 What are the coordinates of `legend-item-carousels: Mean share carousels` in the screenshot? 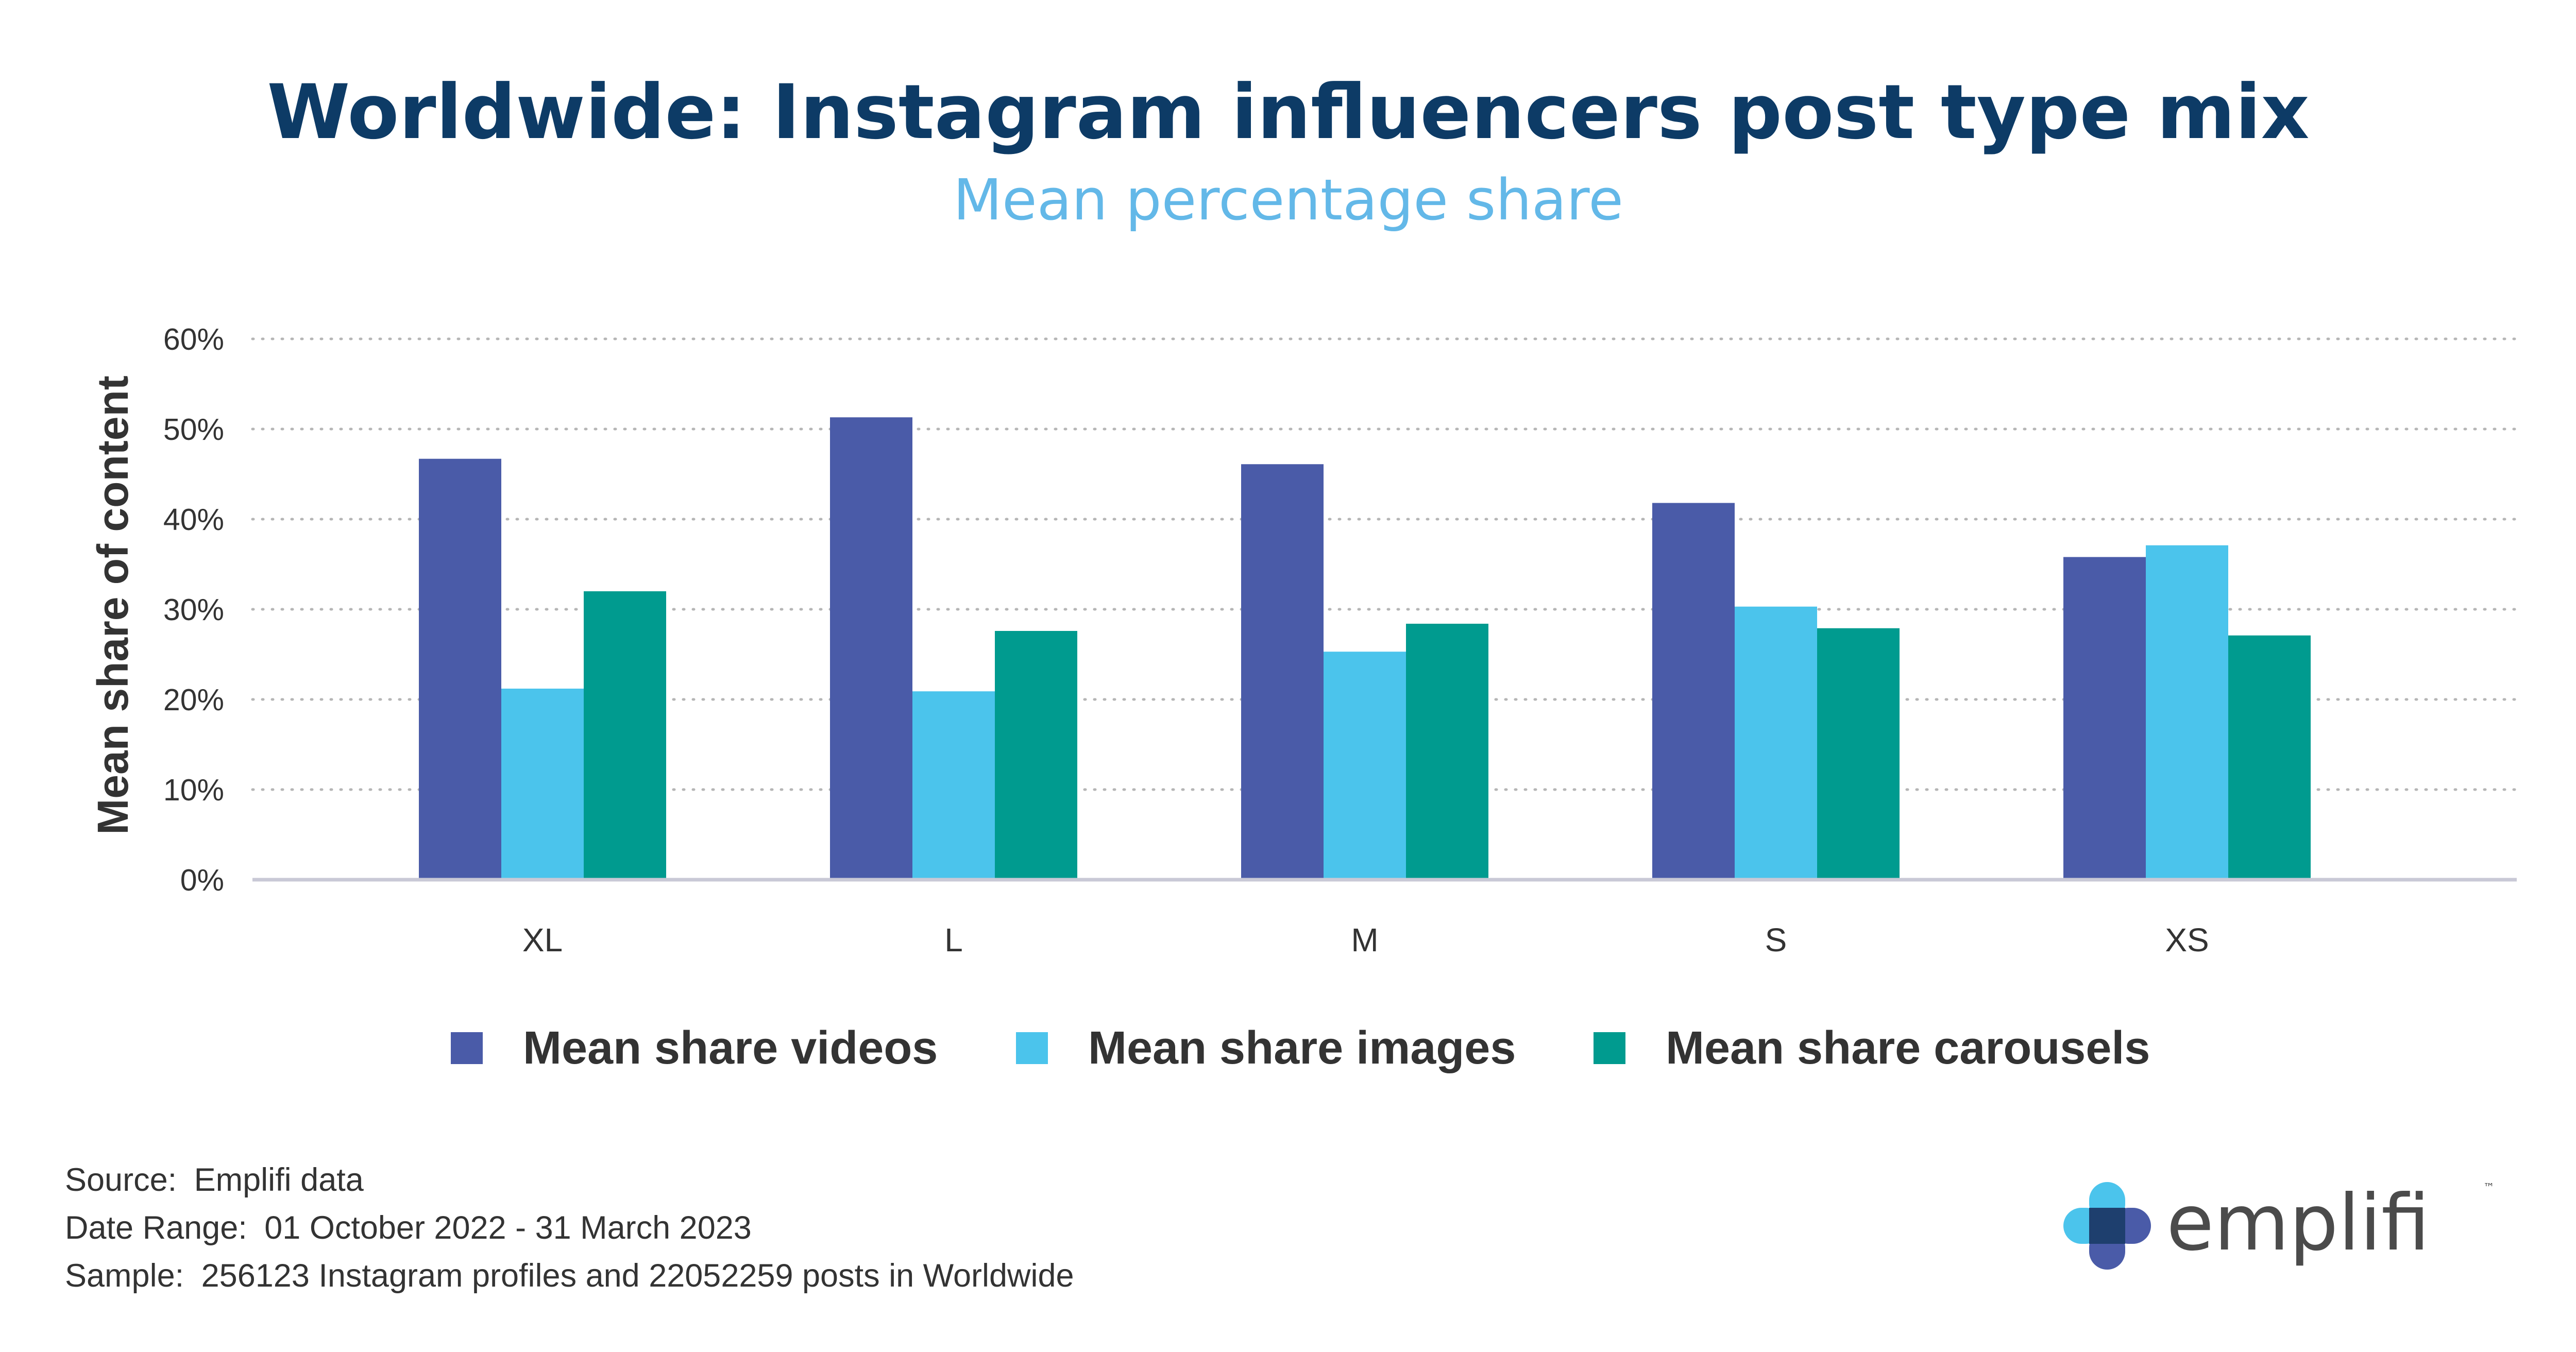 It's located at (1872, 1048).